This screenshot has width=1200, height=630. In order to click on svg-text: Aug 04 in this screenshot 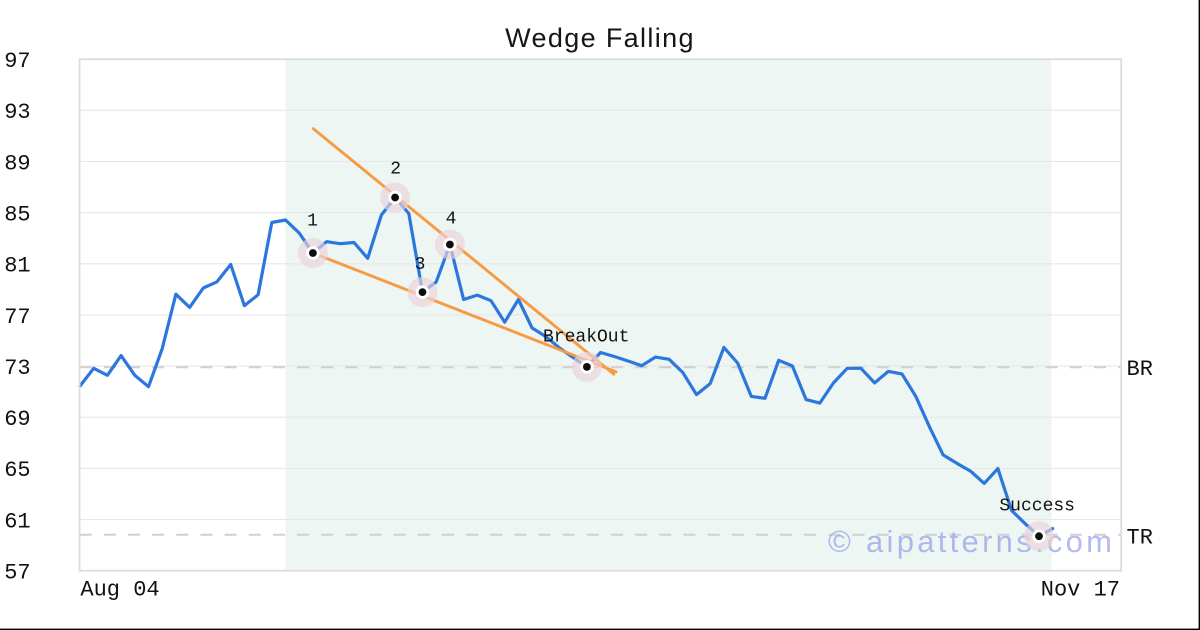, I will do `click(119, 590)`.